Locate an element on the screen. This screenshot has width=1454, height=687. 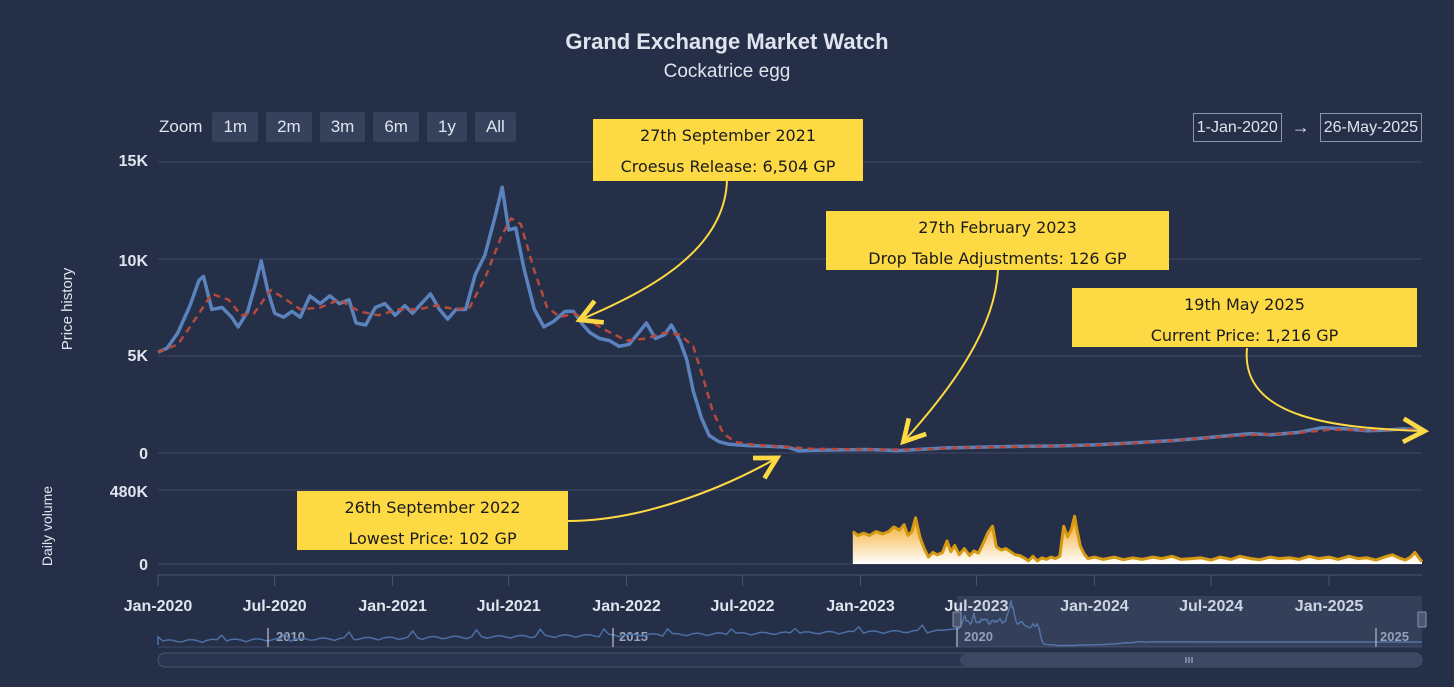
volume-tick-0: 0 is located at coordinates (143, 565).